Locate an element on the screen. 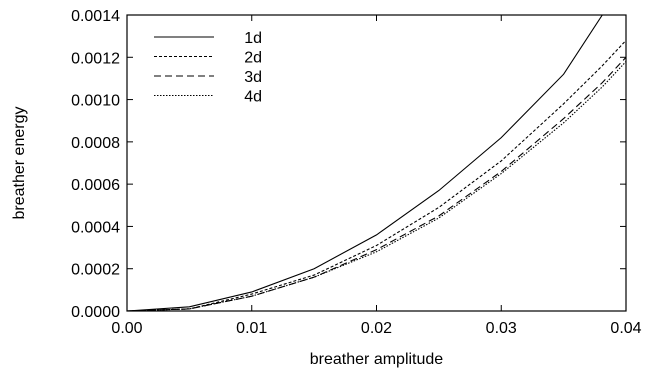 The height and width of the screenshot is (379, 645). x-tick-label: 0.01 is located at coordinates (251, 328).